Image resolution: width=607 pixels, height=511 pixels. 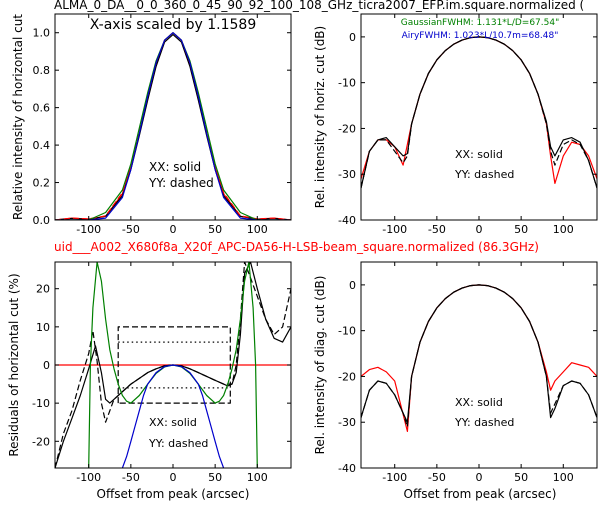 I want to click on horiz_db-ytick-label: -40, so click(x=347, y=220).